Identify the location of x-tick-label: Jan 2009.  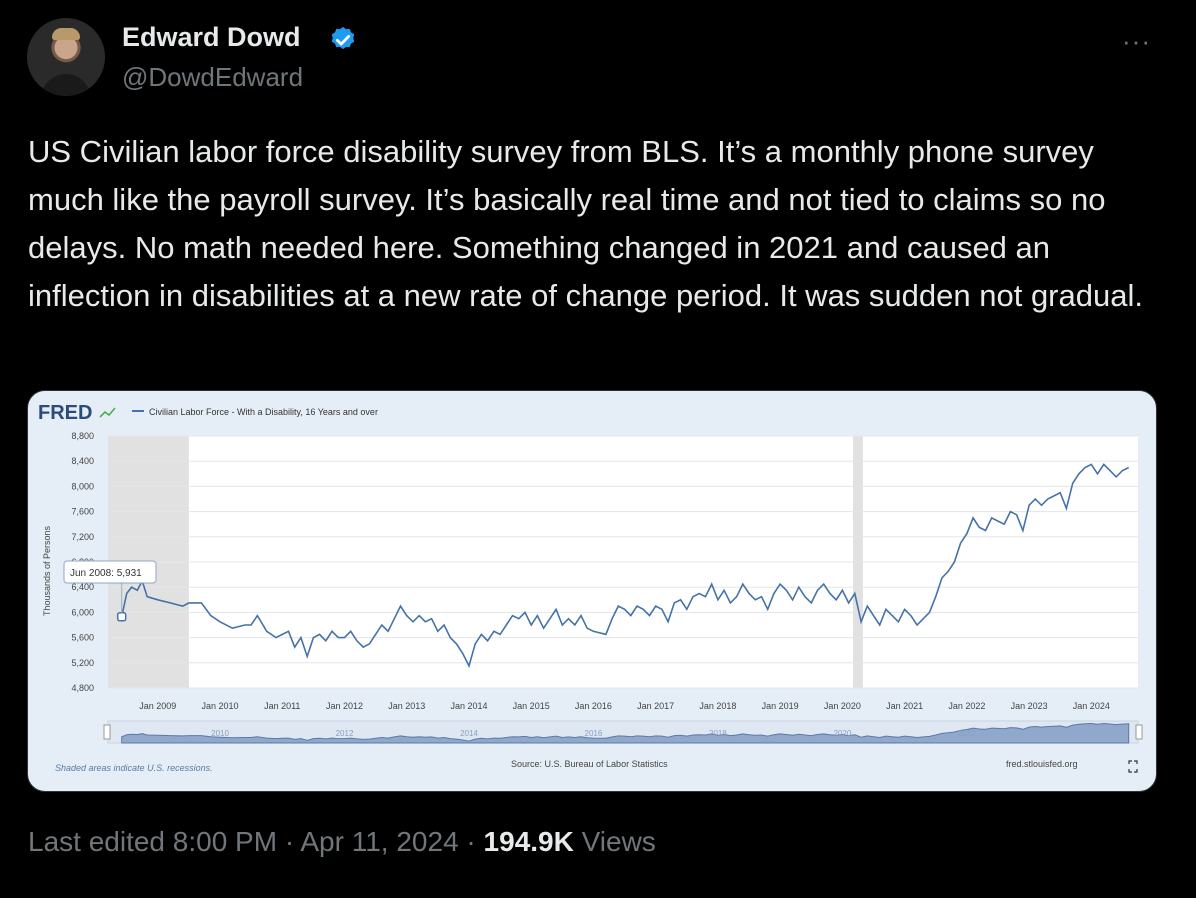
(157, 706).